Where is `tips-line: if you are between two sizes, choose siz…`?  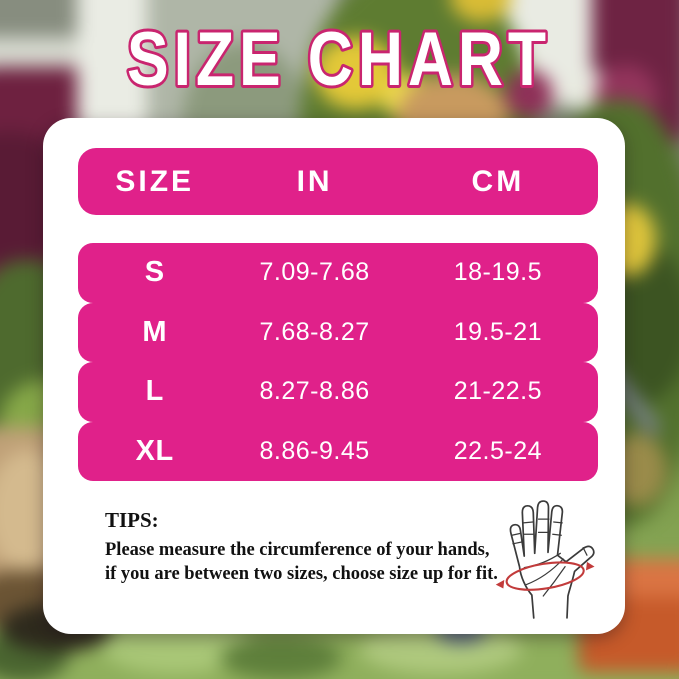 tips-line: if you are between two sizes, choose siz… is located at coordinates (301, 574).